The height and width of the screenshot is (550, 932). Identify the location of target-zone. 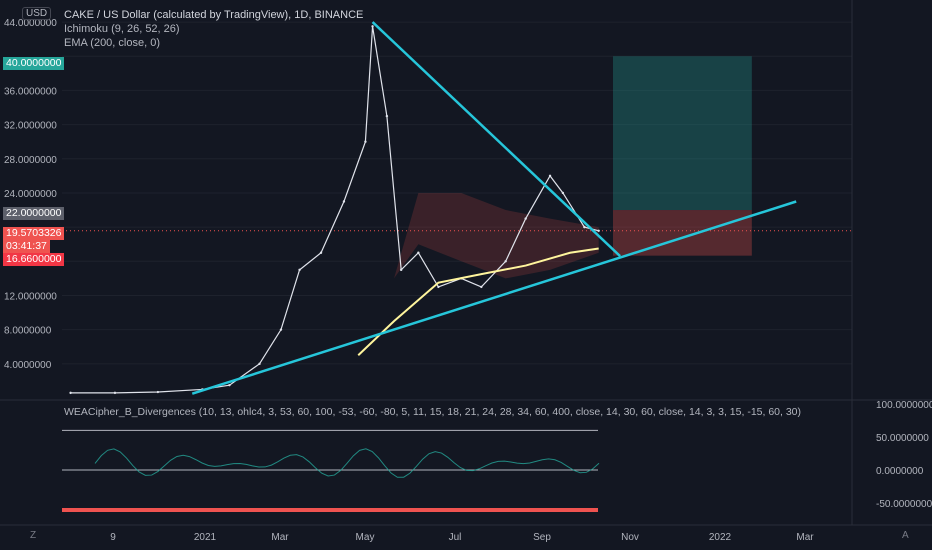
(682, 133).